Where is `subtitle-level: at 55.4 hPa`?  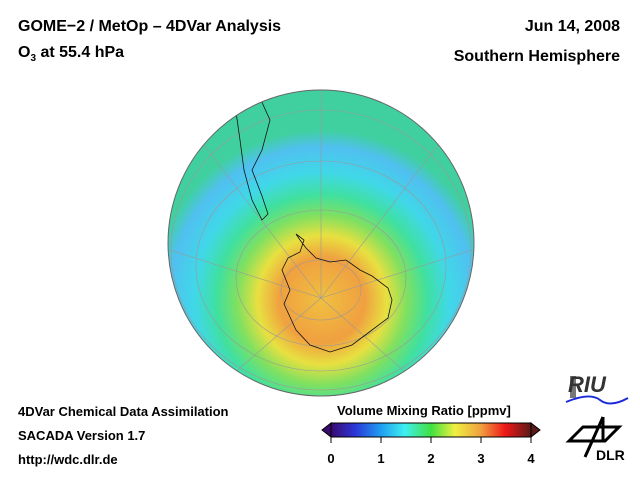 subtitle-level: at 55.4 hPa is located at coordinates (80, 52).